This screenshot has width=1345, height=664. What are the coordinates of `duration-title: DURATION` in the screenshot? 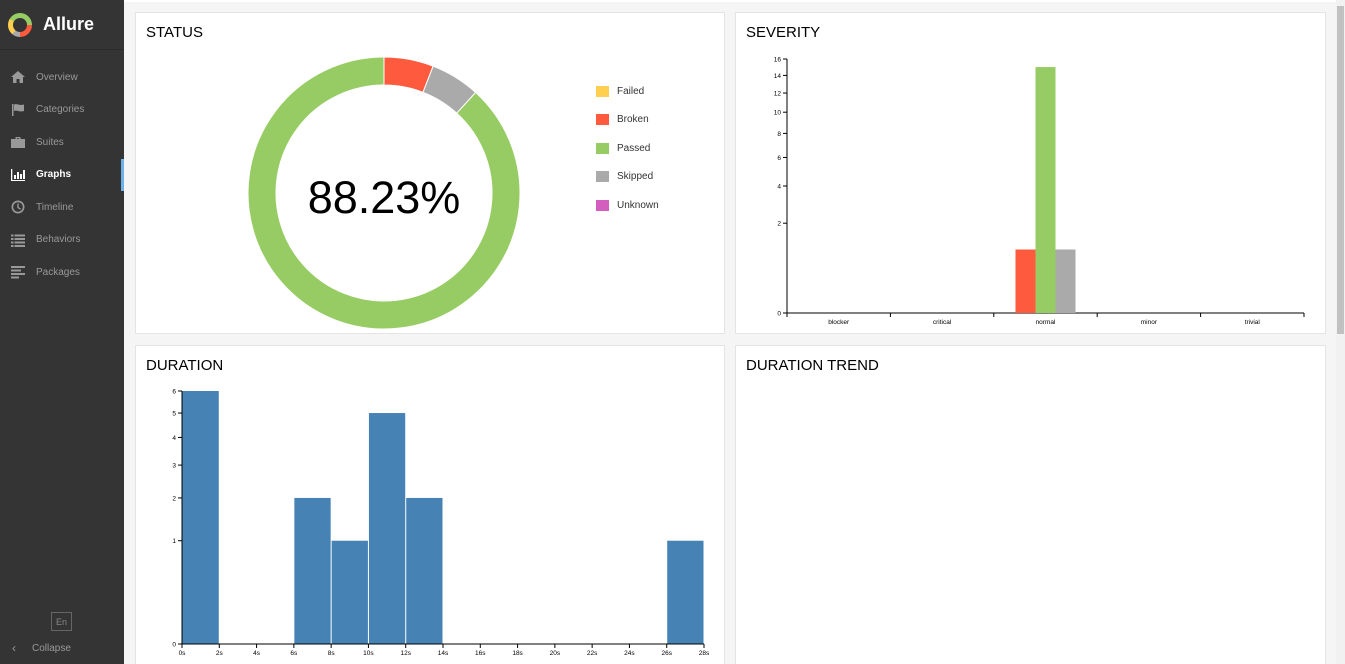 It's located at (185, 365).